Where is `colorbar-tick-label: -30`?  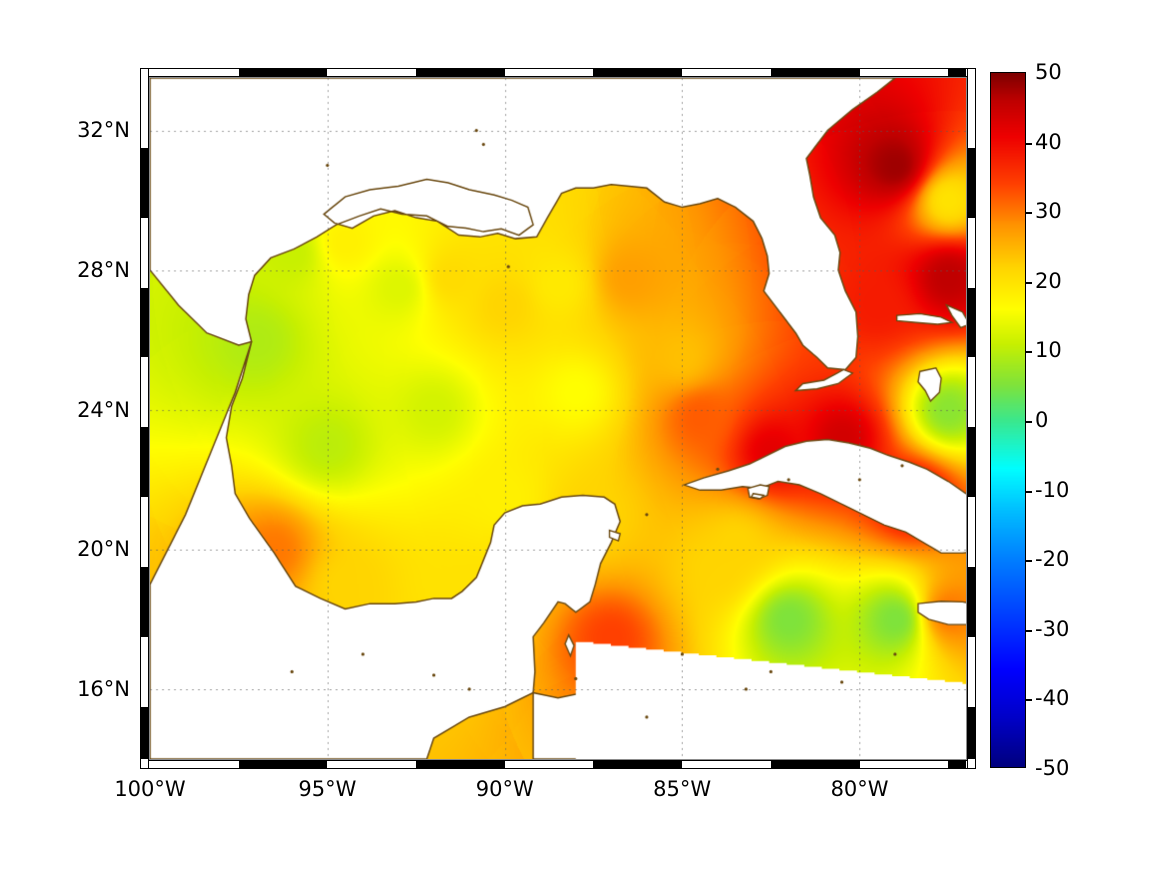 colorbar-tick-label: -30 is located at coordinates (1052, 628).